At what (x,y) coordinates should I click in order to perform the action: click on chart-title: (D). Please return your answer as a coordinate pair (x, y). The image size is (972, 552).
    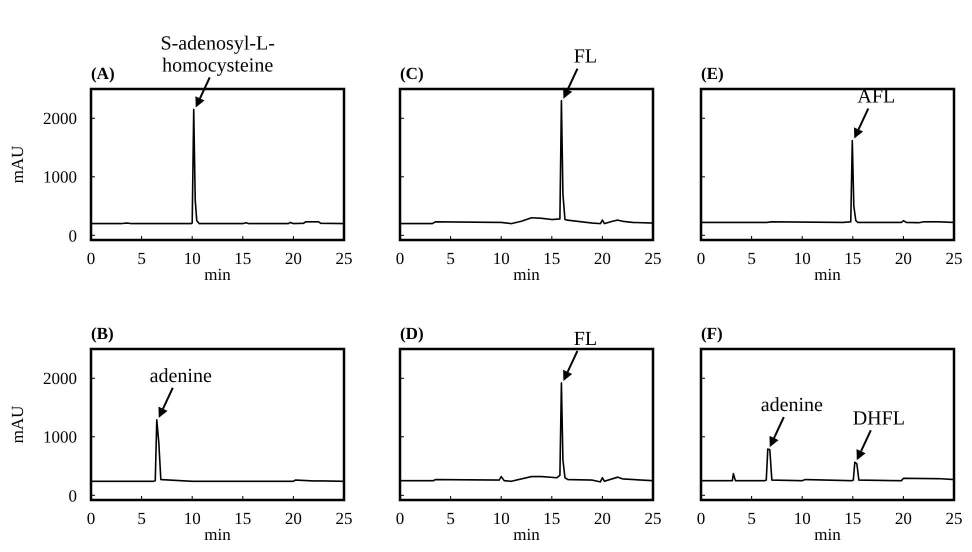
    Looking at the image, I should click on (412, 333).